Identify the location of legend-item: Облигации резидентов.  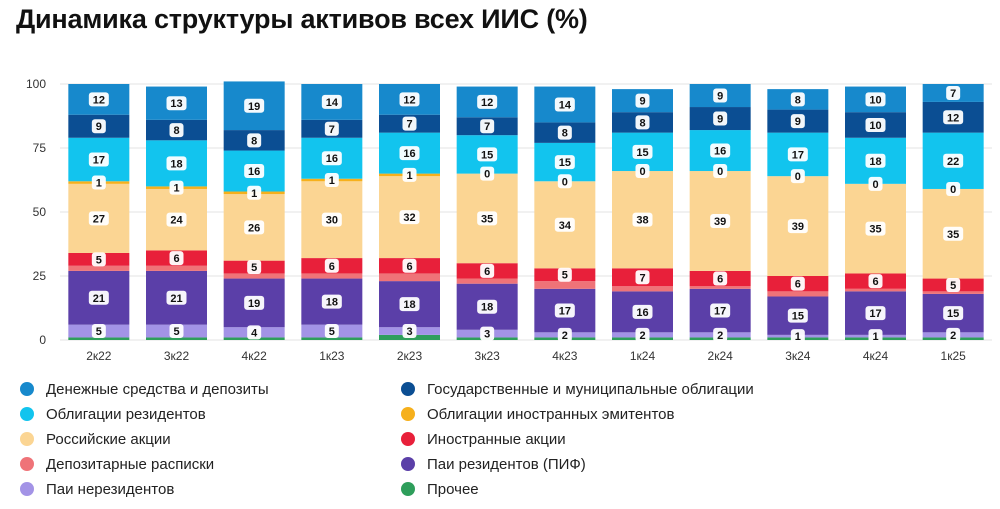
(113, 414).